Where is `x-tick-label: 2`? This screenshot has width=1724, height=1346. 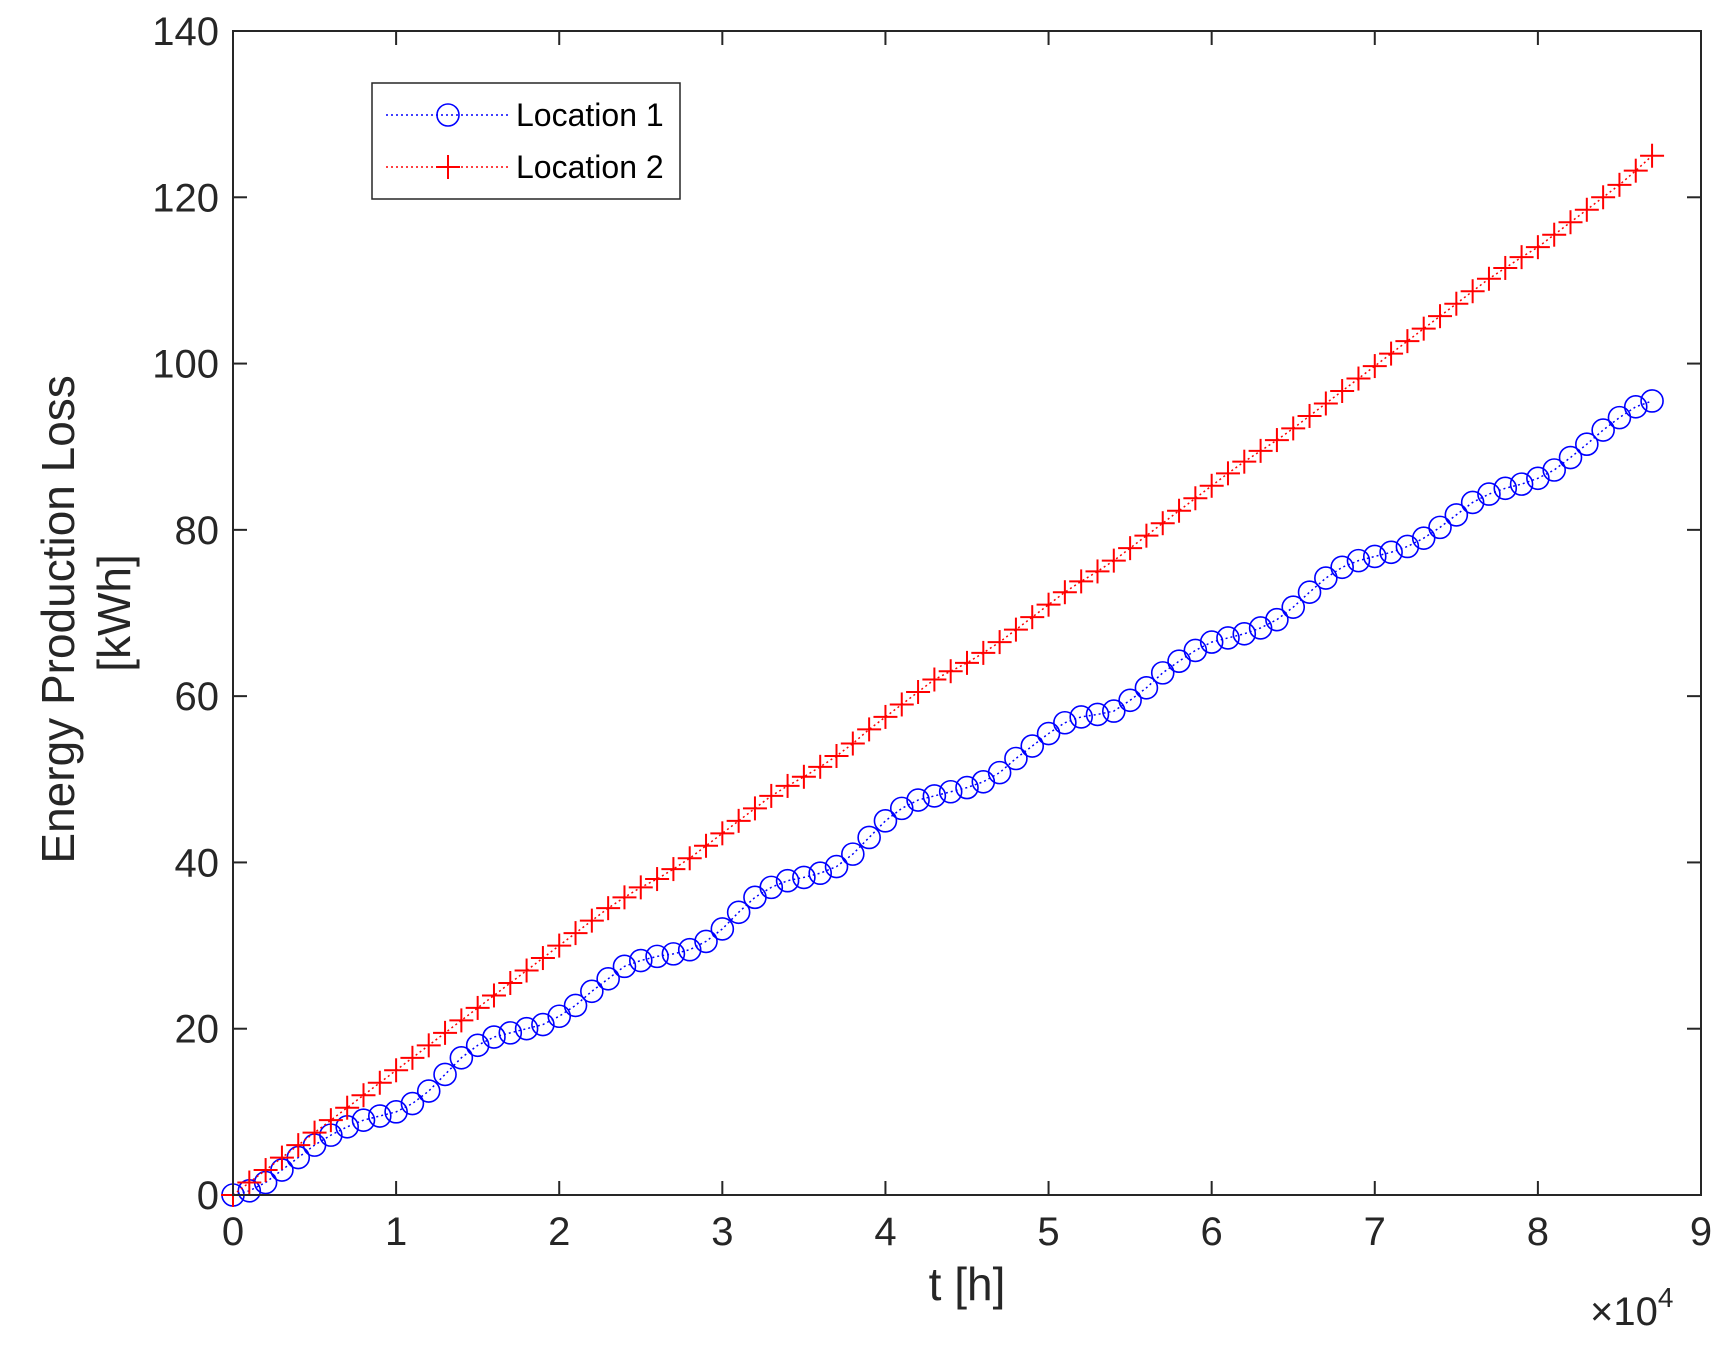 x-tick-label: 2 is located at coordinates (559, 1232).